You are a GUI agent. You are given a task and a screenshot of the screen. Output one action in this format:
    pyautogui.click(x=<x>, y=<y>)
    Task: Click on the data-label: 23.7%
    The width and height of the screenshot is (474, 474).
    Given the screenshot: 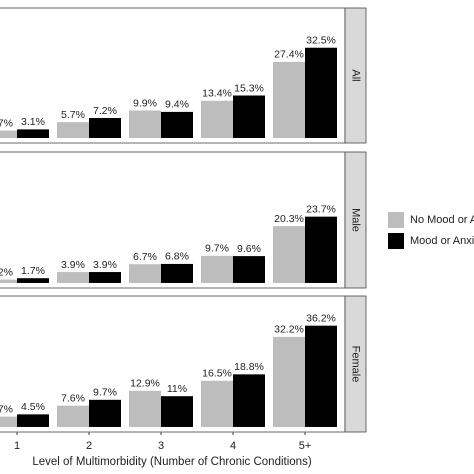 What is the action you would take?
    pyautogui.click(x=321, y=209)
    